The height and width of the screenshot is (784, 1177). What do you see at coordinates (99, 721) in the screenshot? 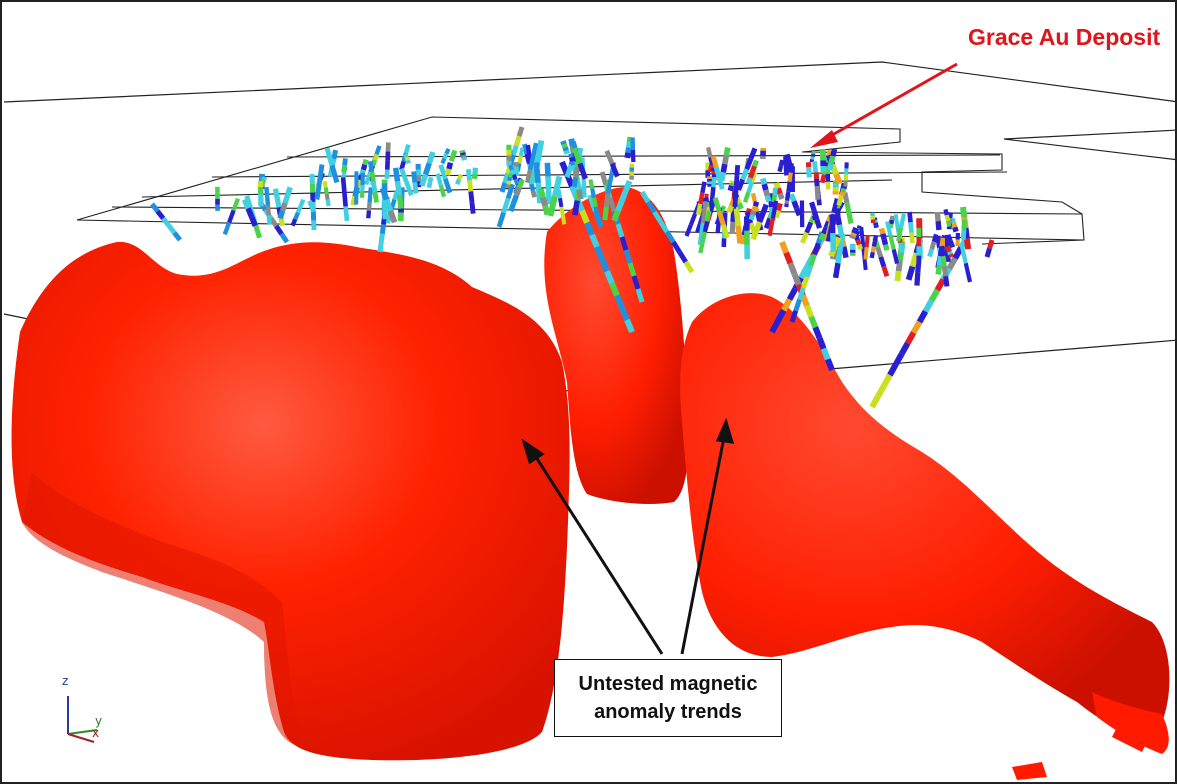
I see `axis-y-label: y` at bounding box center [99, 721].